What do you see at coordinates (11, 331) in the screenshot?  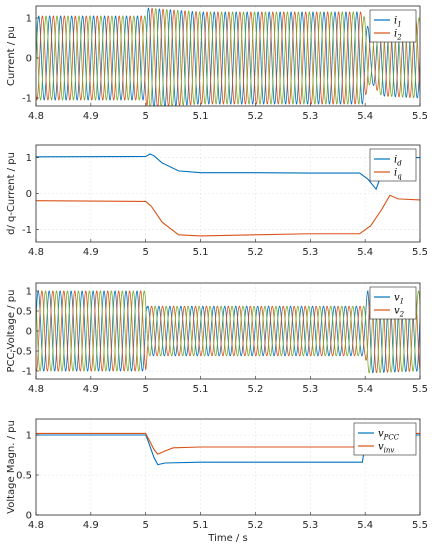 I see `y-axis-label: PCC-Voltage / pu` at bounding box center [11, 331].